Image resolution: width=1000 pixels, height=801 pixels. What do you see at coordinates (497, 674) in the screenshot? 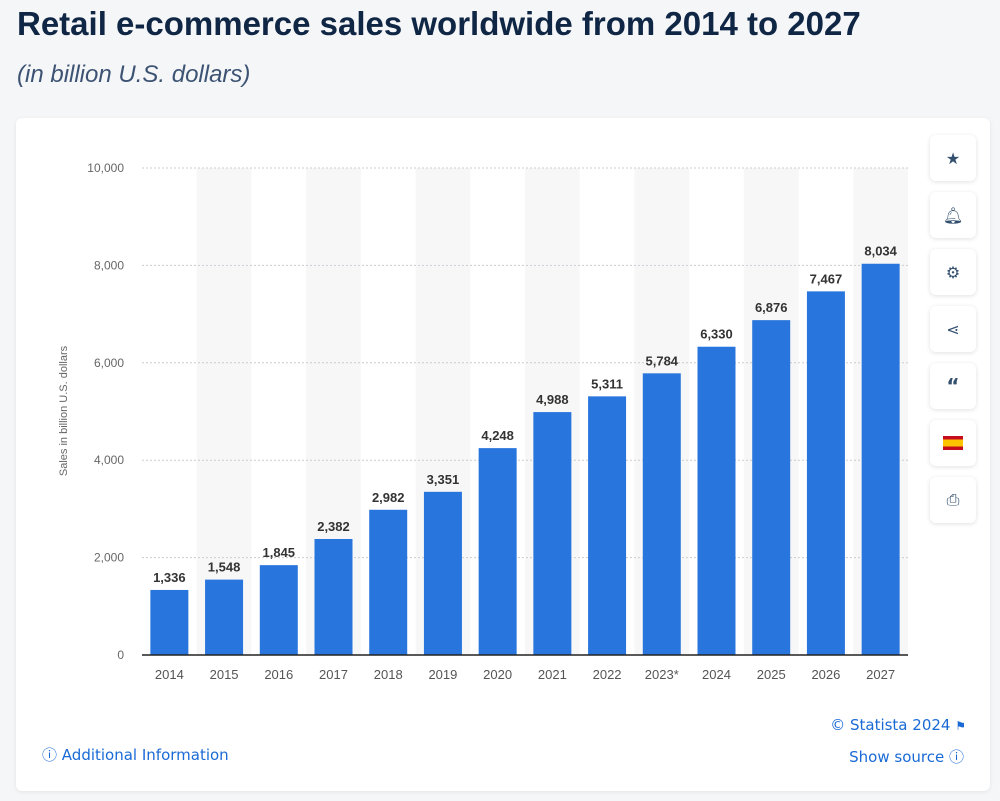
I see `x-tick-label: 2020` at bounding box center [497, 674].